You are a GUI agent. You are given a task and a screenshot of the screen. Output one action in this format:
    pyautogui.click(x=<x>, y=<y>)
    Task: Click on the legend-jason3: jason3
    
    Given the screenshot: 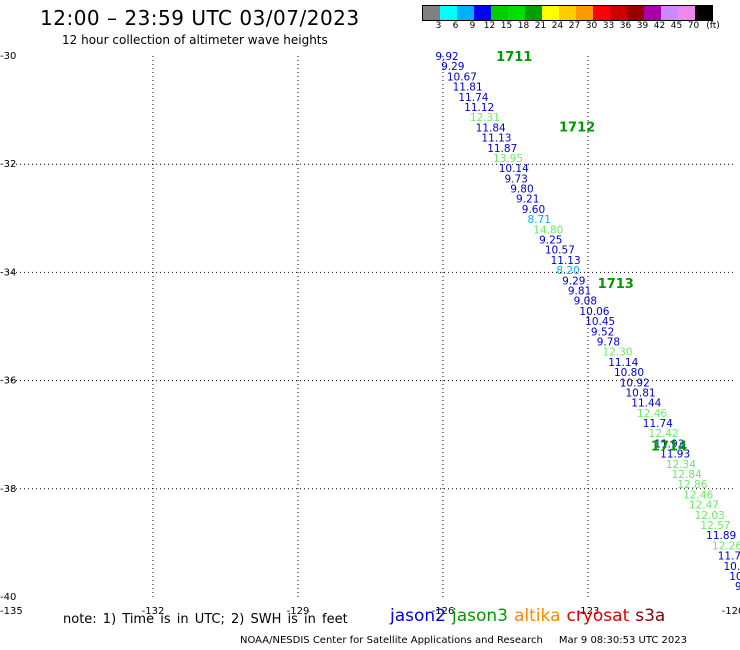 What is the action you would take?
    pyautogui.click(x=480, y=616)
    